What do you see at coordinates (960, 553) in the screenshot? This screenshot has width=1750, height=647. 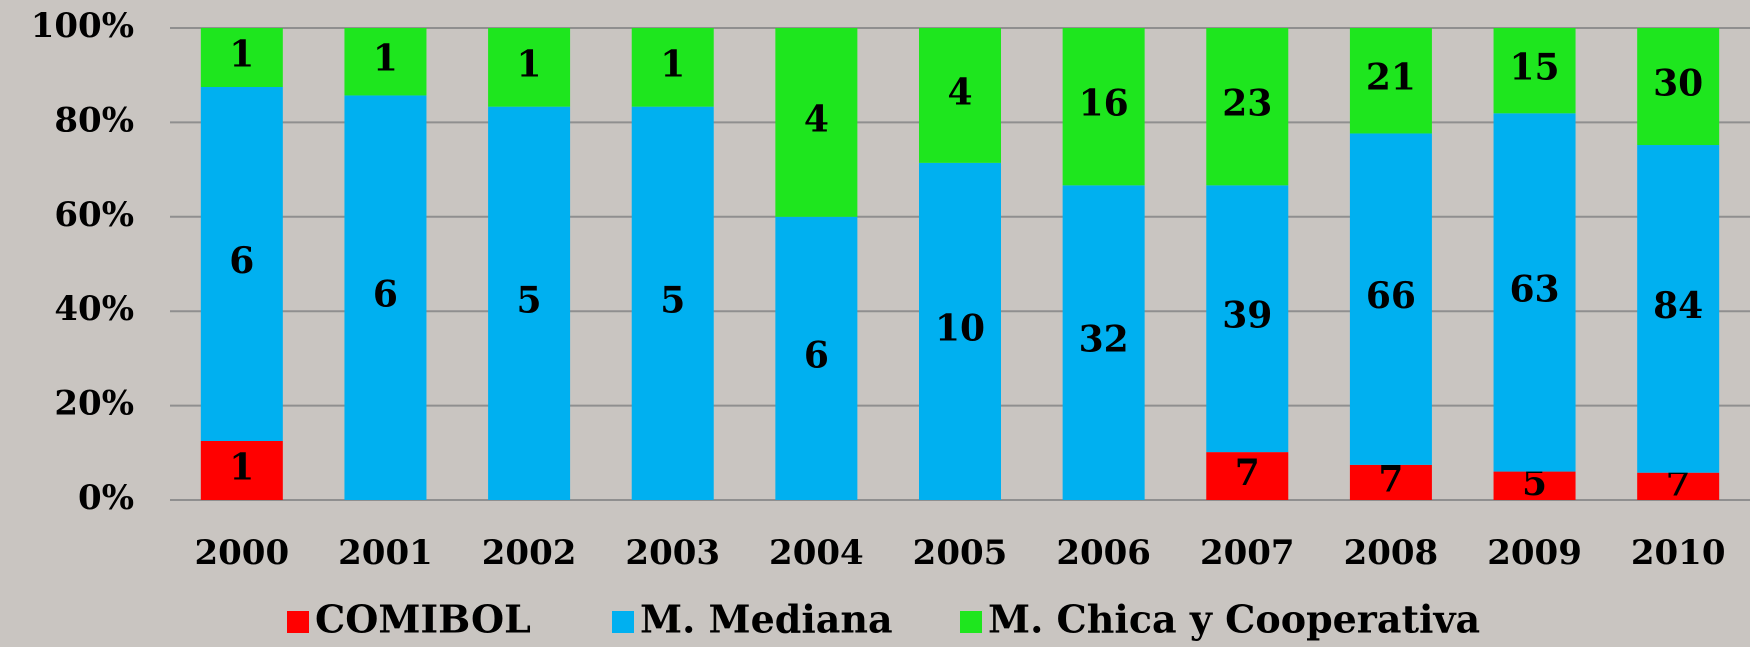 I see `x-tick-label: 2005` at bounding box center [960, 553].